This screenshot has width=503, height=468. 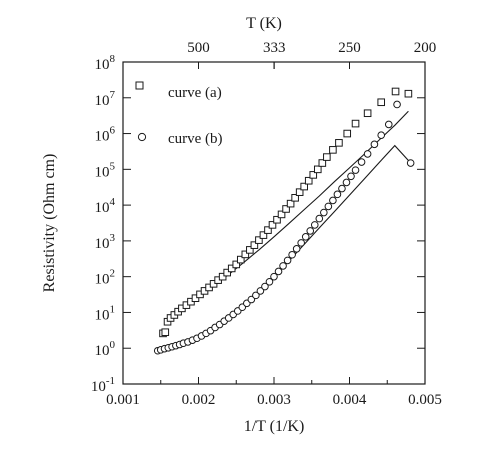 I want to click on legend-label-b: curve (b), so click(x=195, y=139).